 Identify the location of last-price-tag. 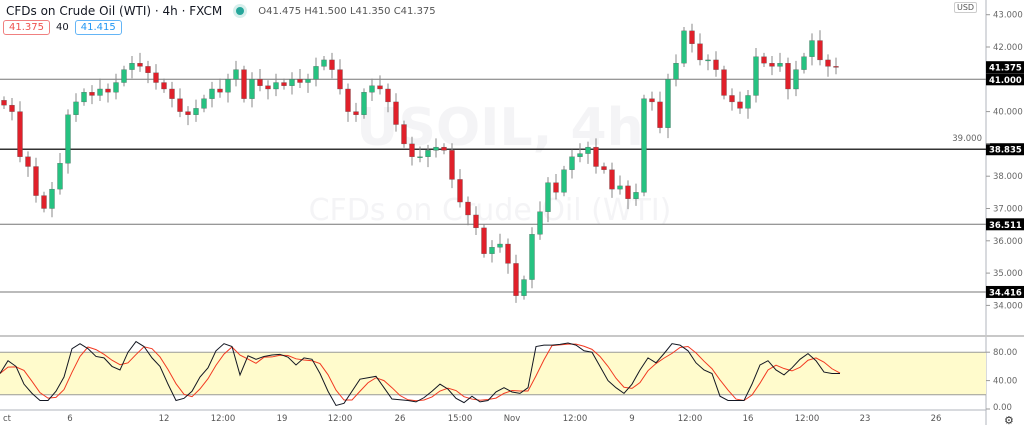
(1005, 67).